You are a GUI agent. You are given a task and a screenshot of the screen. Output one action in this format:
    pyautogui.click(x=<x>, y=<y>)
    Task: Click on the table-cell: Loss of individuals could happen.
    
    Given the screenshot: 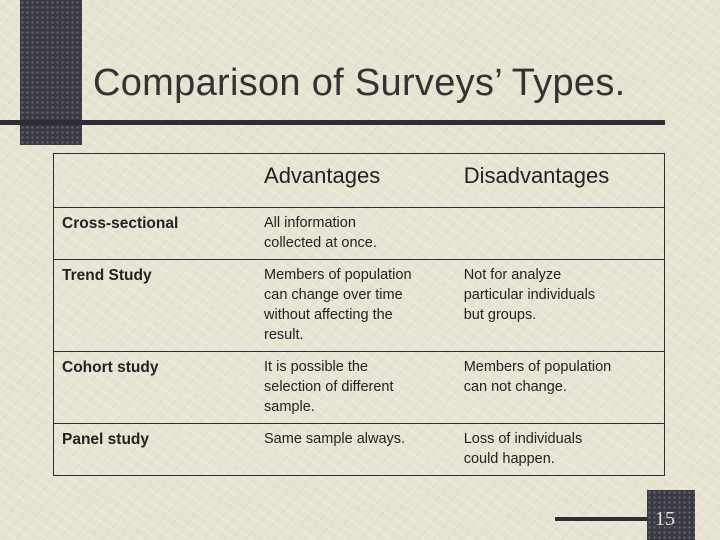 What is the action you would take?
    pyautogui.click(x=561, y=449)
    